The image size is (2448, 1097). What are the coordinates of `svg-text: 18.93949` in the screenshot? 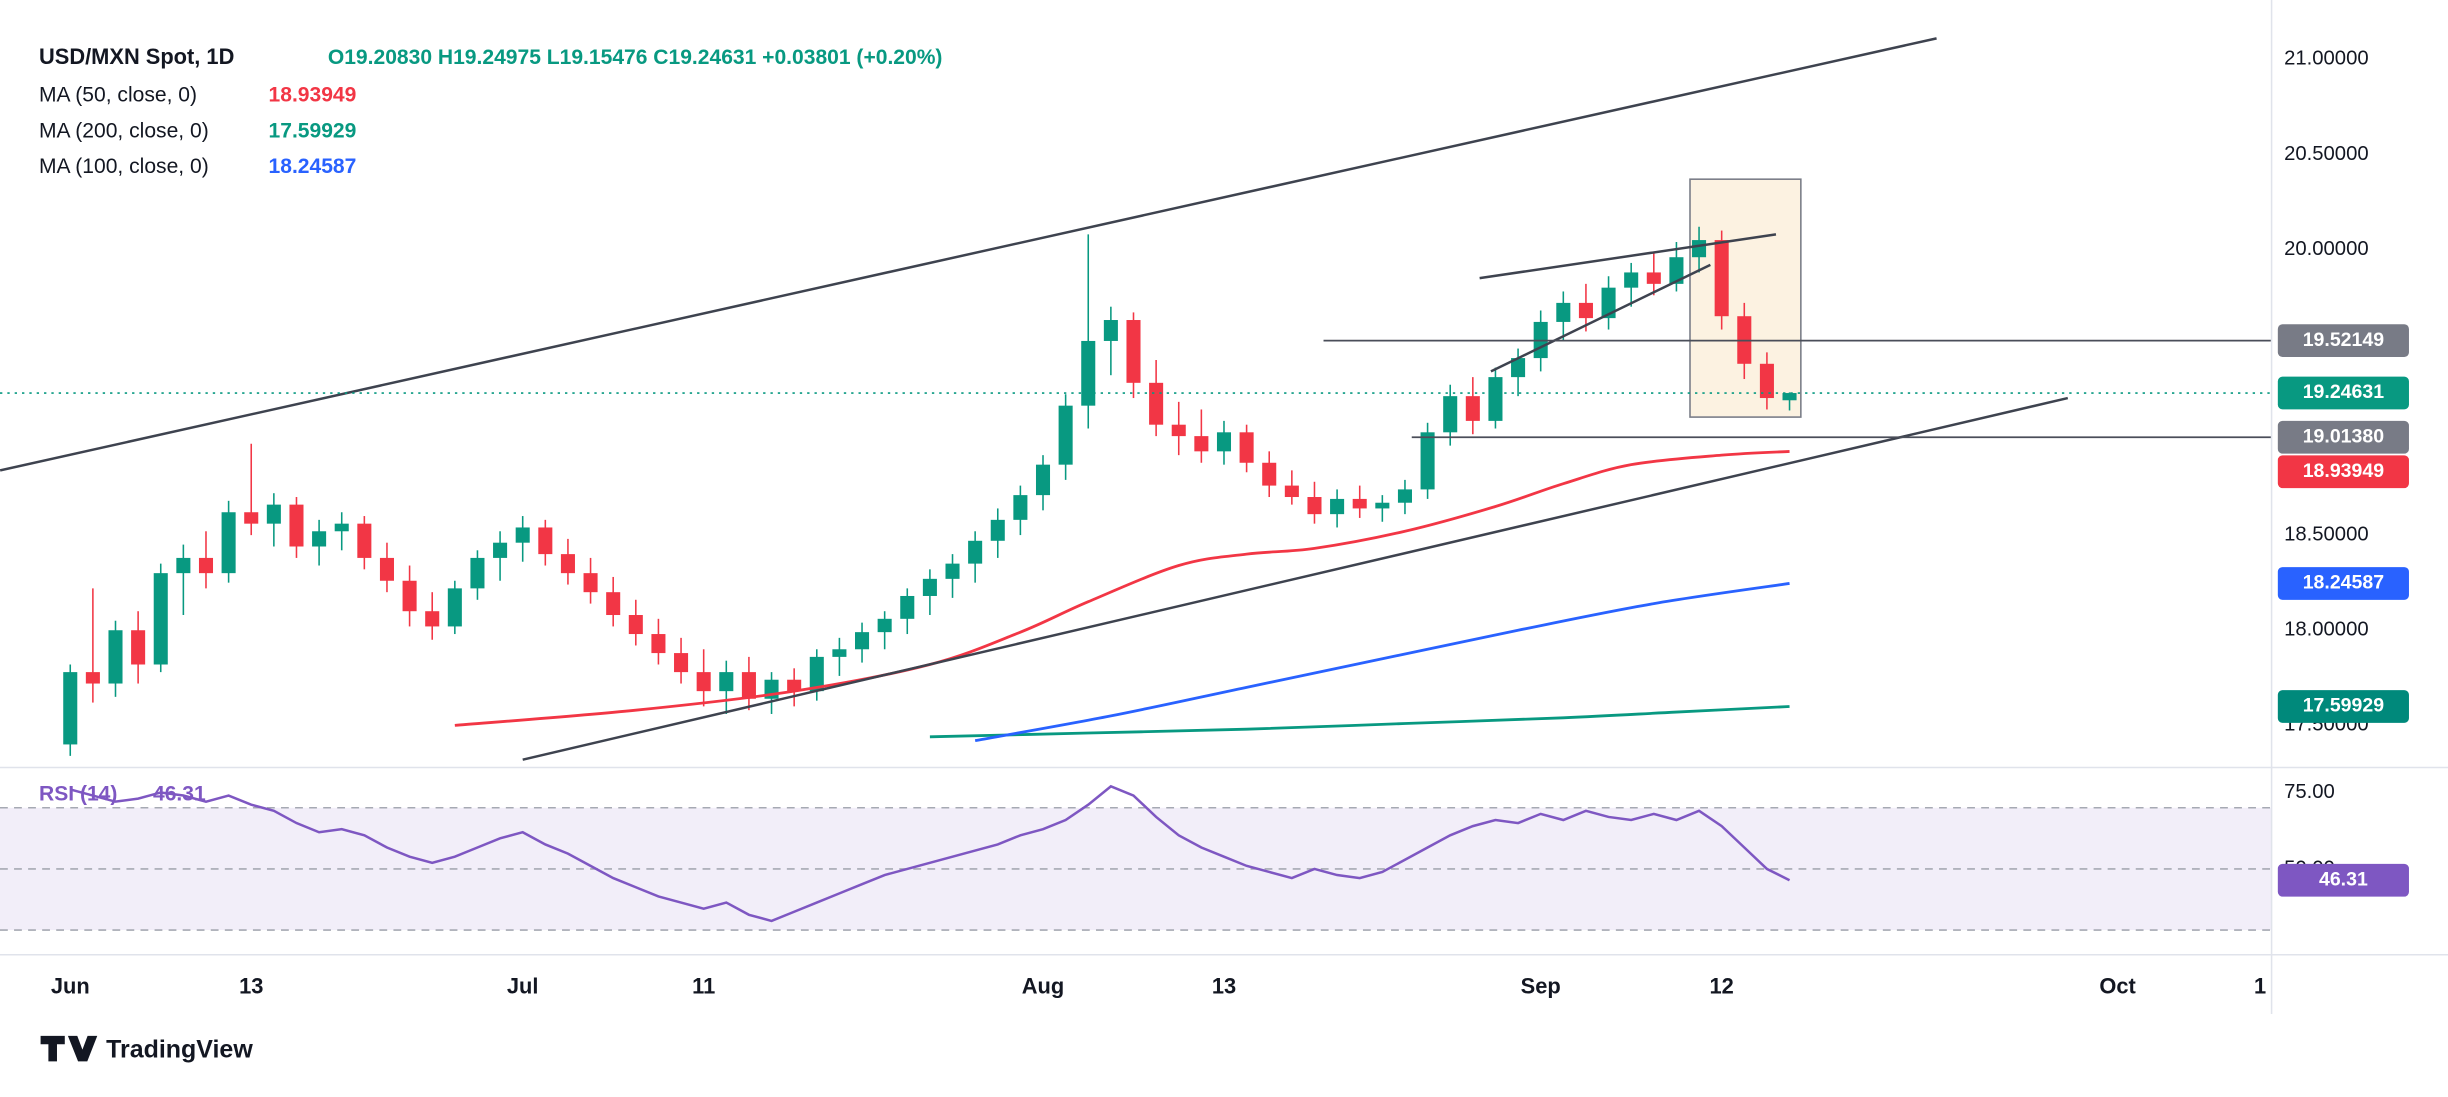 It's located at (2344, 471).